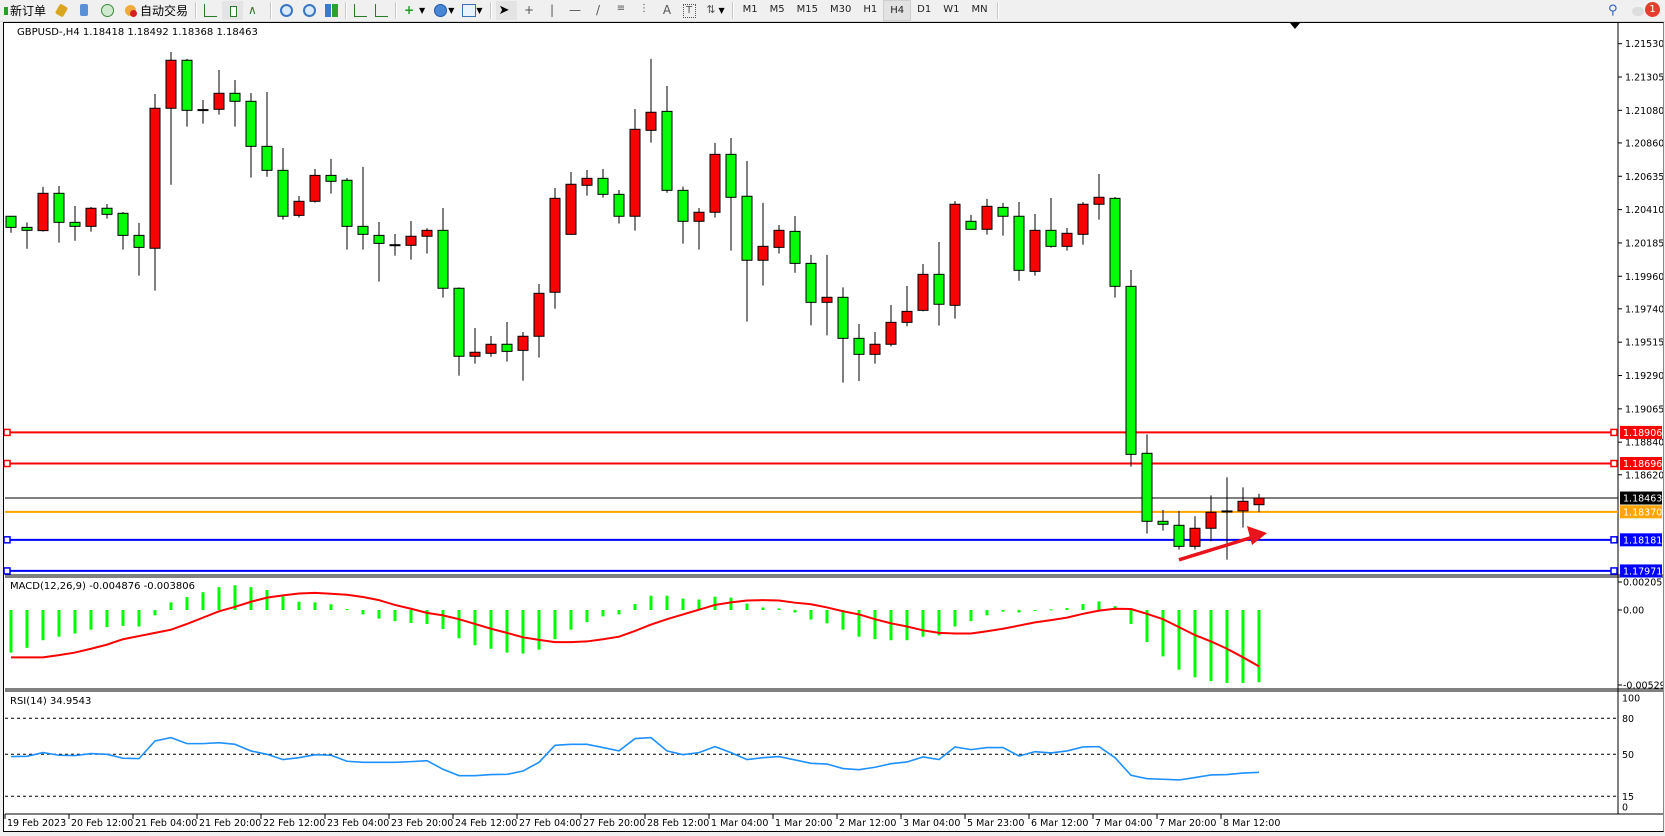 Image resolution: width=1665 pixels, height=836 pixels. I want to click on arrows-button: ⇅ ▼, so click(714, 10).